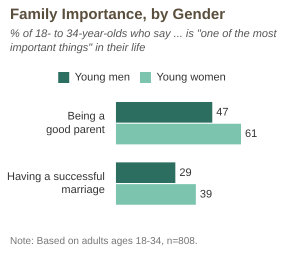 Image resolution: width=290 pixels, height=272 pixels. Describe the element at coordinates (251, 134) in the screenshot. I see `data-label: 61` at that location.